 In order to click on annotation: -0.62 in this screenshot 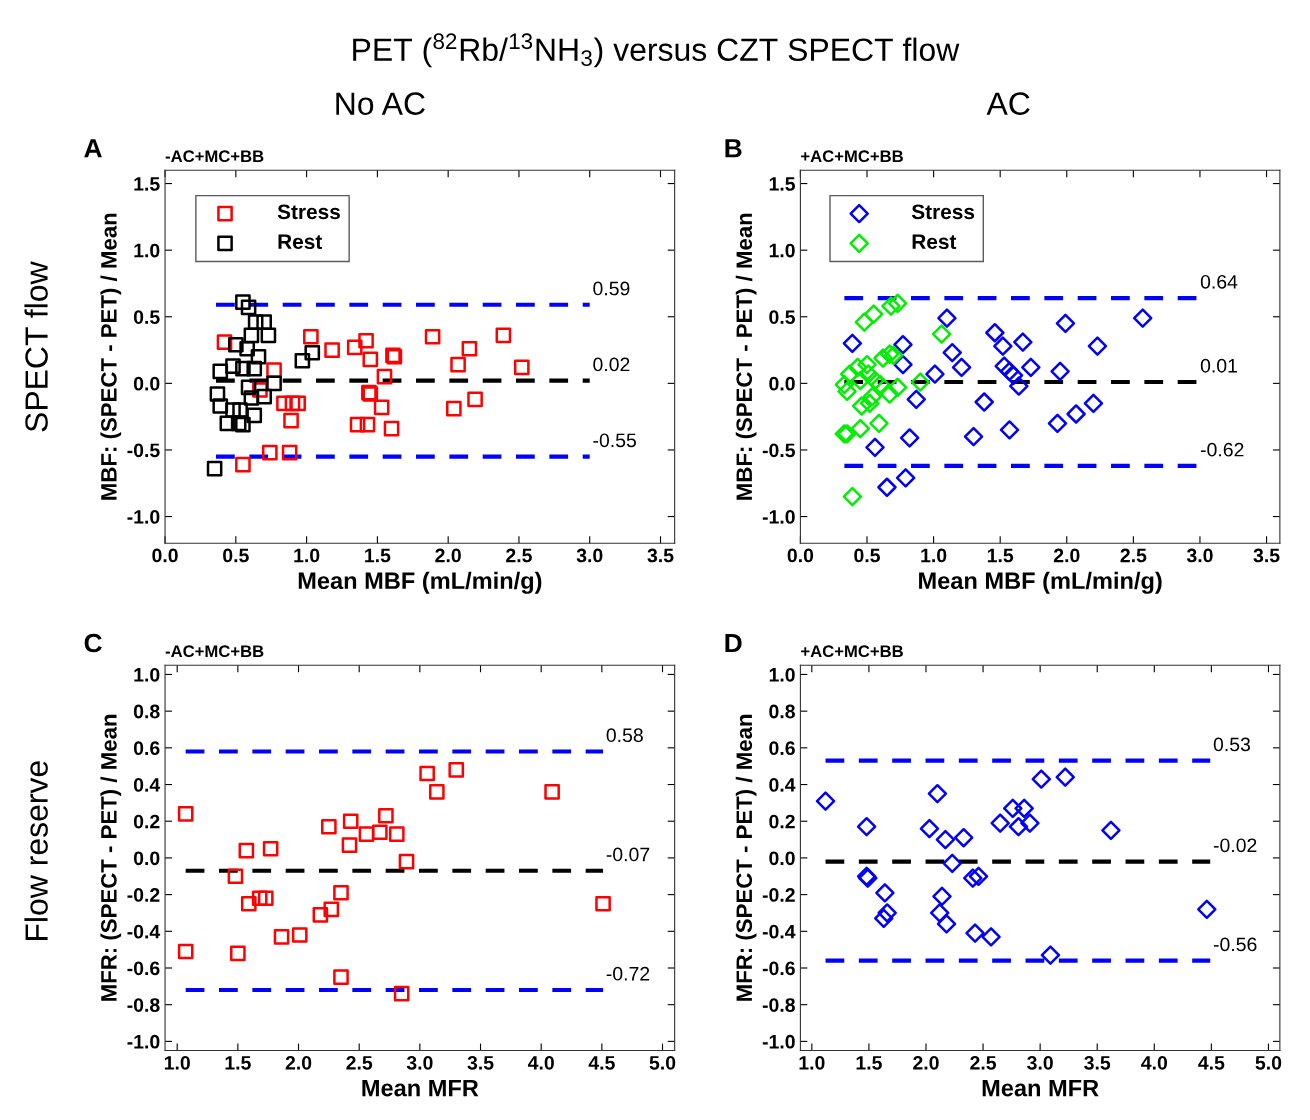, I will do `click(1222, 449)`.